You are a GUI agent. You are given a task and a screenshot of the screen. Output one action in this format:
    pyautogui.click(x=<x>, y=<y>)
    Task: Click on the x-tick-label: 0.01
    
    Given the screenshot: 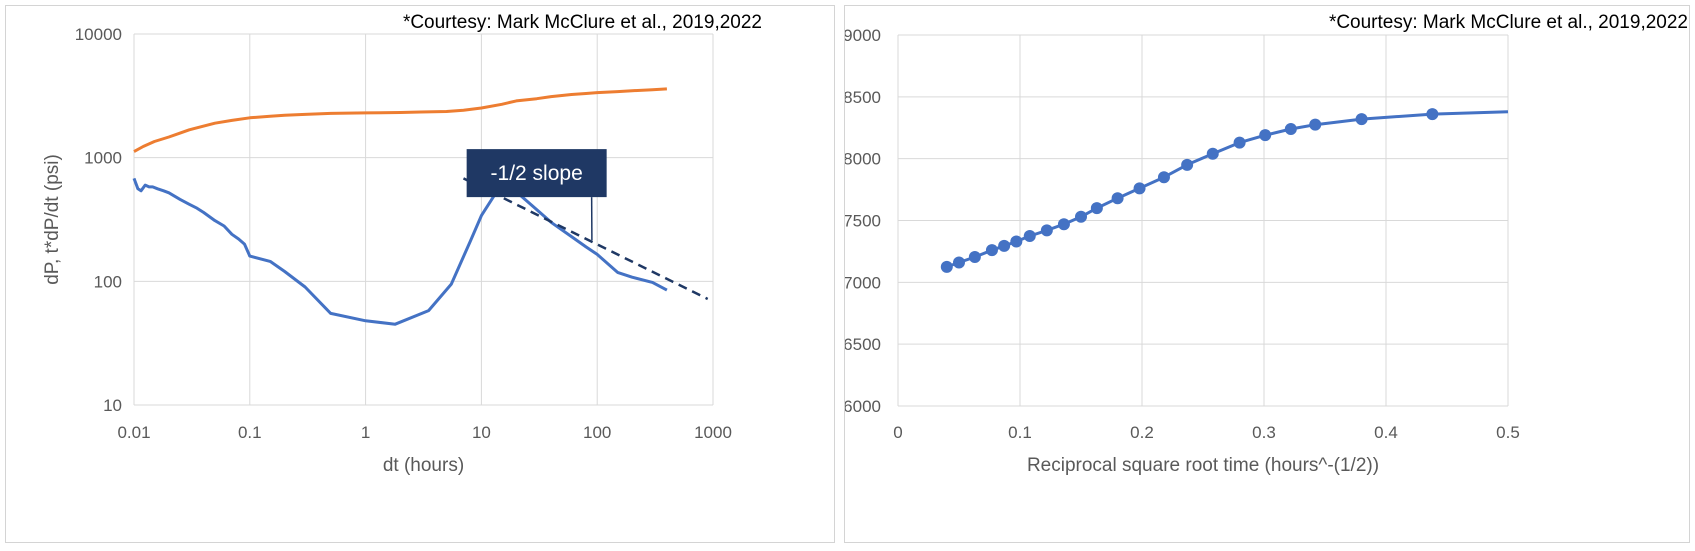 What is the action you would take?
    pyautogui.click(x=133, y=432)
    